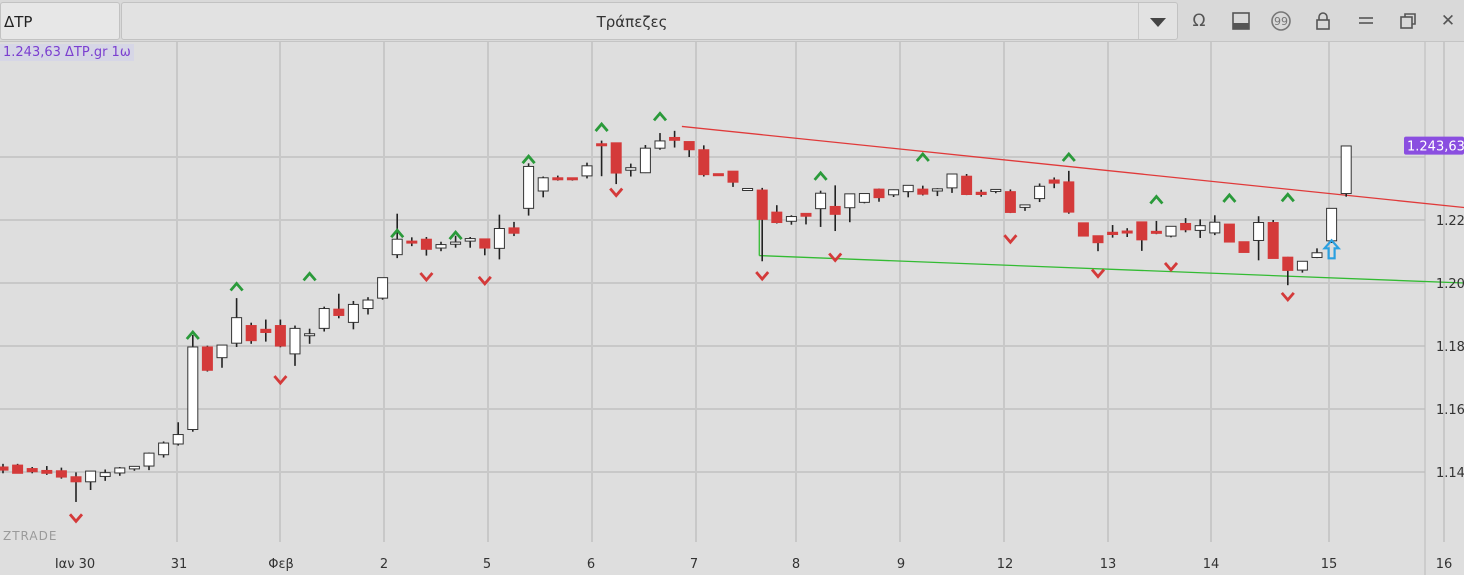  I want to click on minimize-icon, so click(1366, 21).